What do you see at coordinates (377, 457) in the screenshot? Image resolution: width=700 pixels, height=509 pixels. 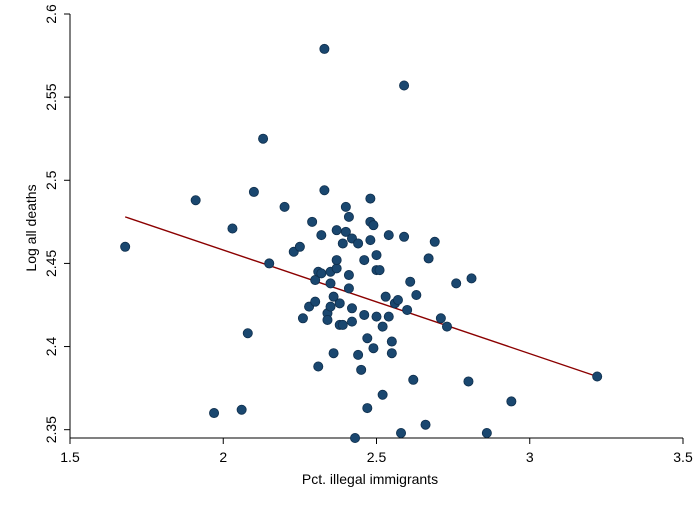 I see `x-tick-label: 2.5` at bounding box center [377, 457].